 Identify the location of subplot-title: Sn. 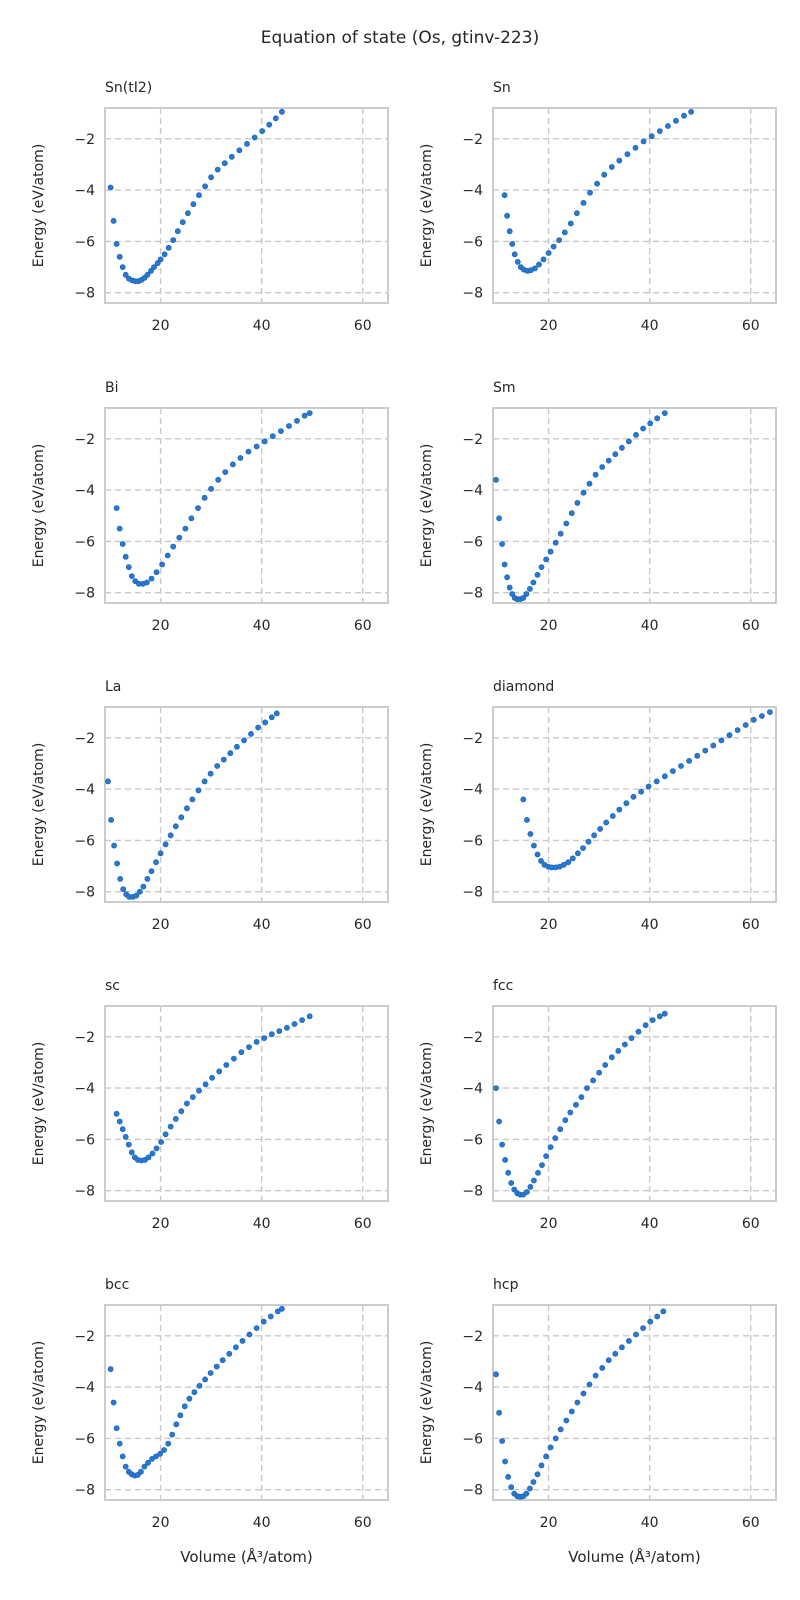
(502, 88).